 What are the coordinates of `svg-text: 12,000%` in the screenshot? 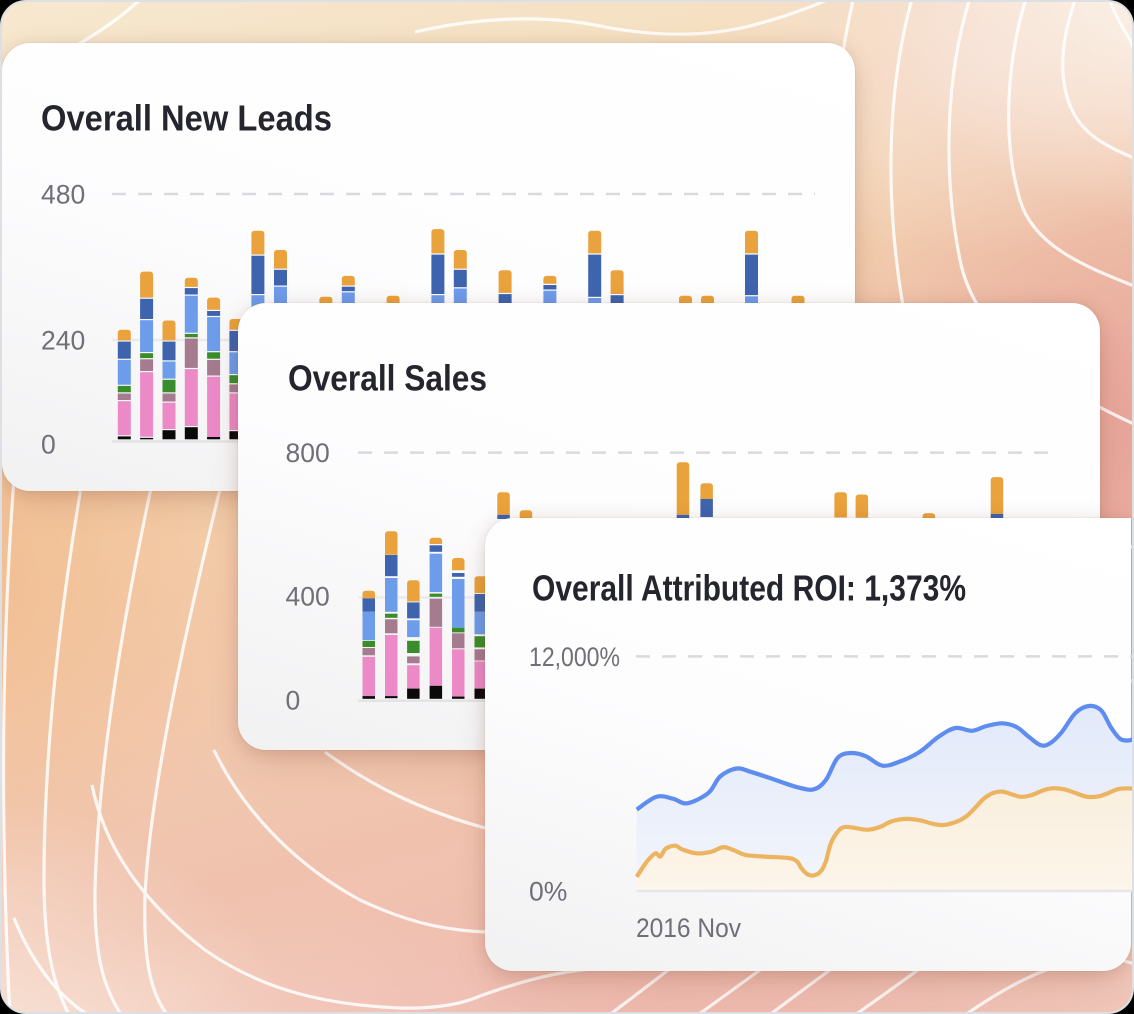 It's located at (574, 657).